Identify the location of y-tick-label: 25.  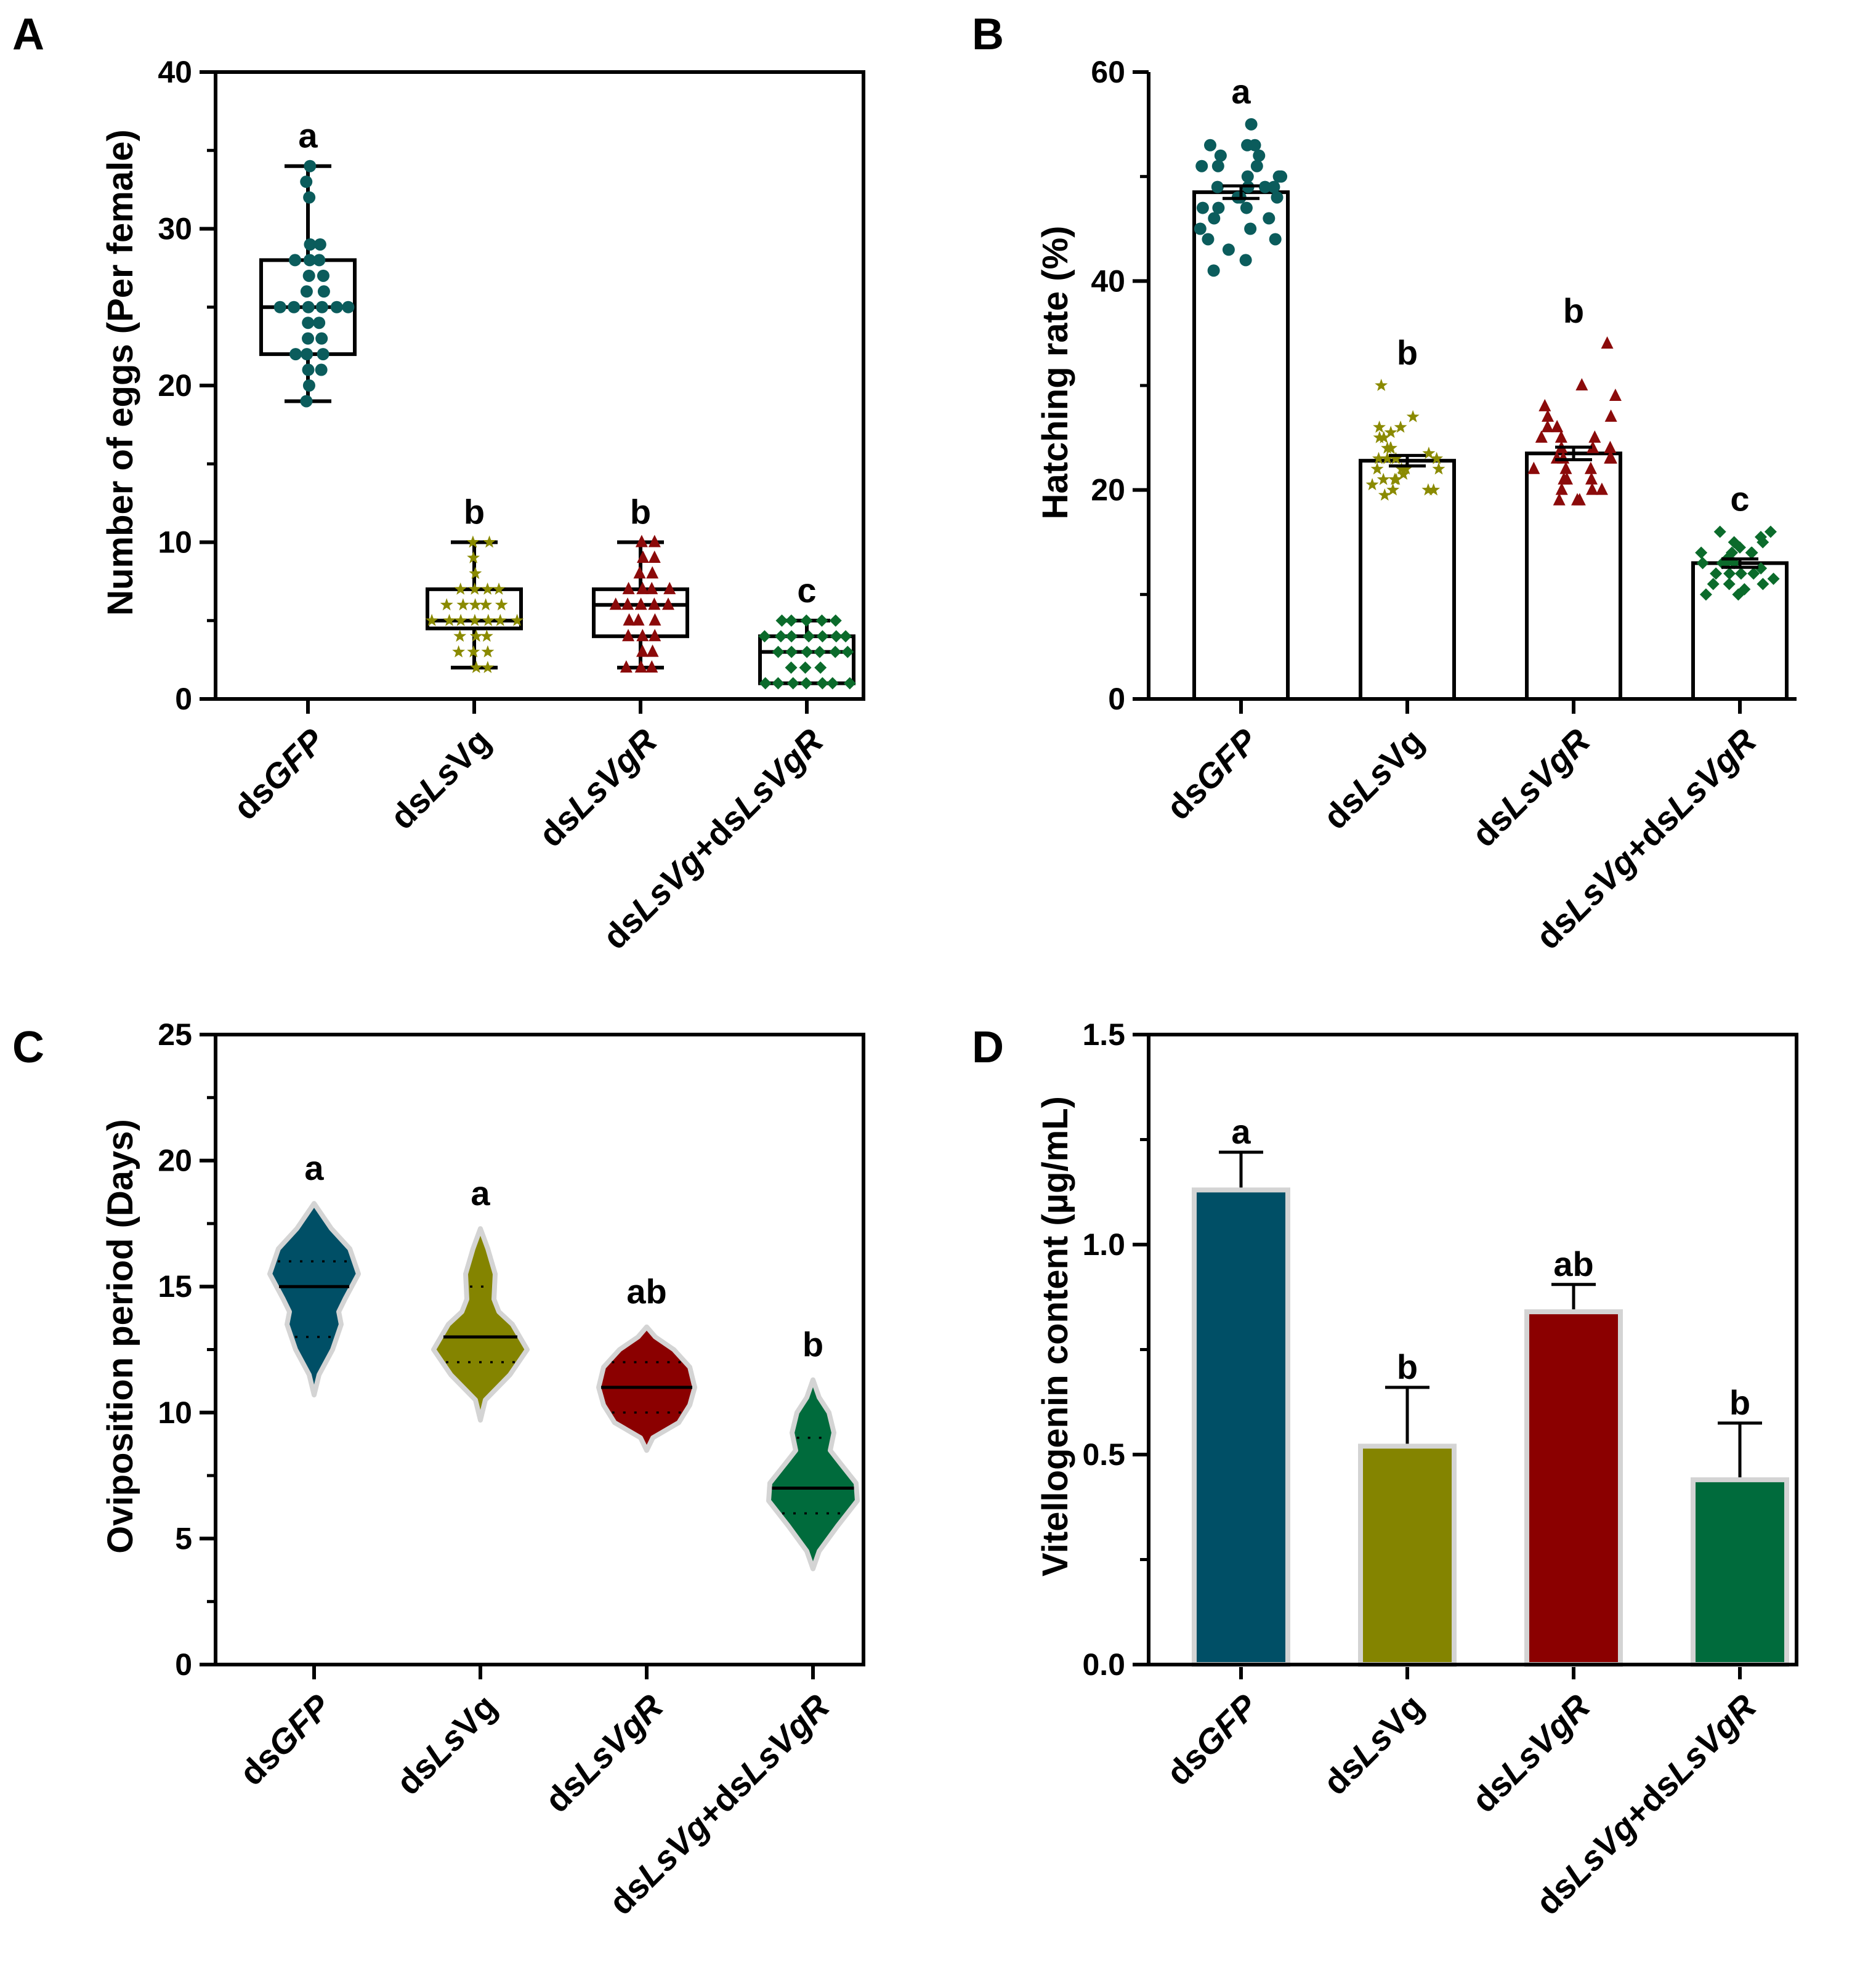
(175, 1034).